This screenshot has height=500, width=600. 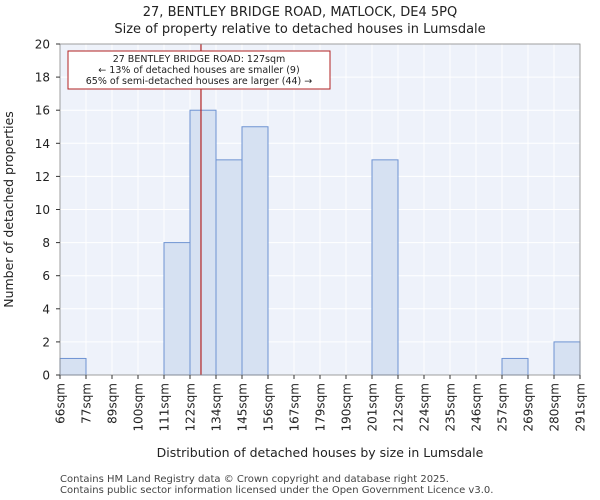 What do you see at coordinates (199, 59) in the screenshot?
I see `annotation-line: 27 BENTLEY BRIDGE ROAD: 127sqm` at bounding box center [199, 59].